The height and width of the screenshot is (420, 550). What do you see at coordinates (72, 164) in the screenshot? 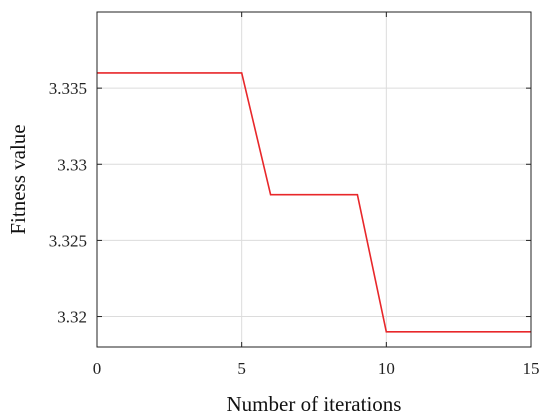
I see `y-tick-label: 3.33` at bounding box center [72, 164].